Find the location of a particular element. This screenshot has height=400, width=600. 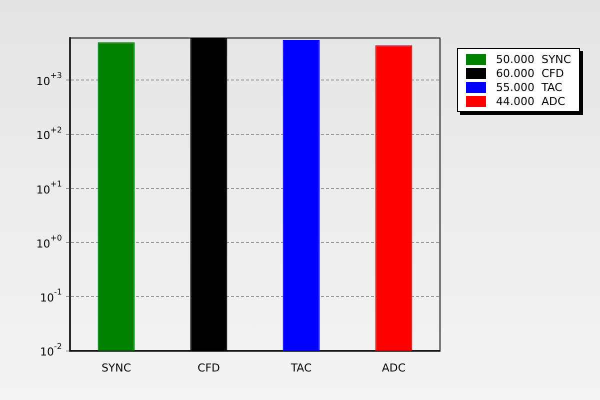

legend-label: 55.000 TAC is located at coordinates (529, 87).